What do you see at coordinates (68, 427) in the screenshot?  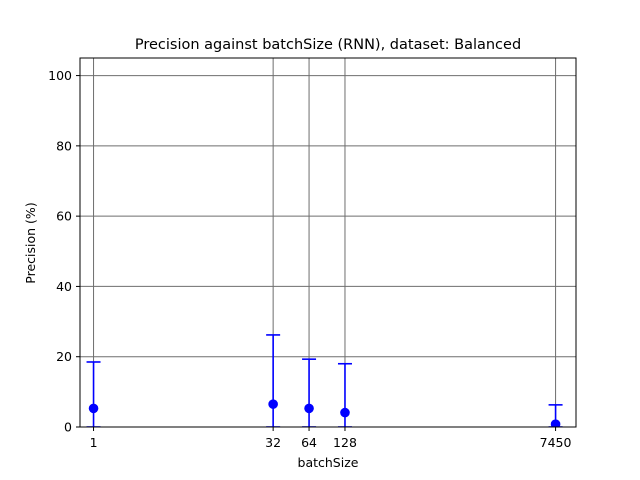 I see `y-tick-label: 0` at bounding box center [68, 427].